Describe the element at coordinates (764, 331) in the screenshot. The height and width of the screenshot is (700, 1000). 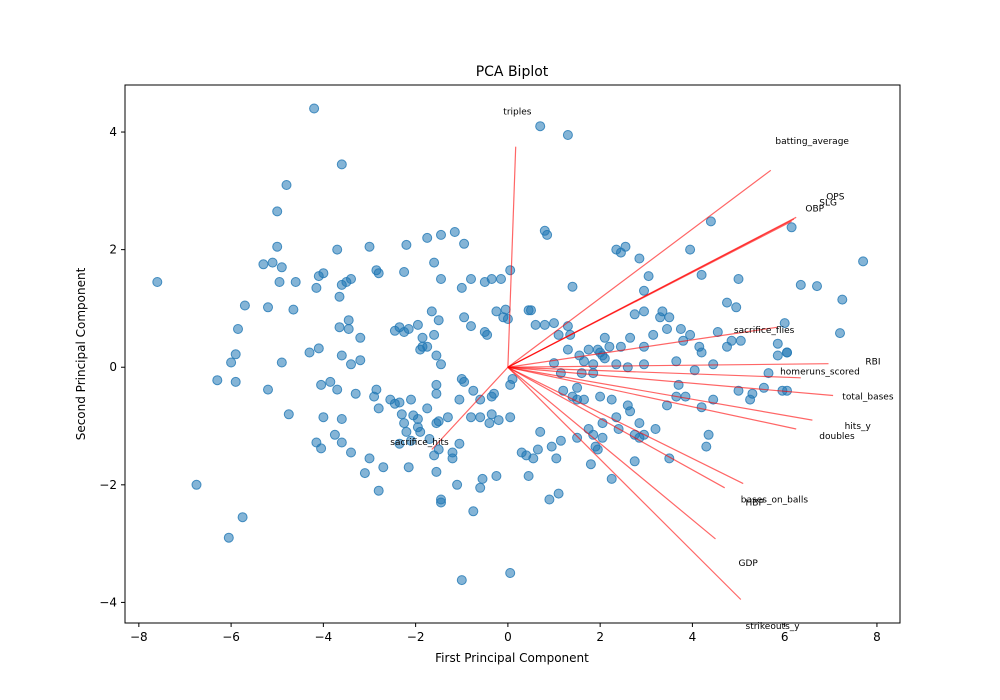
I see `loading-label-sacrifice-flies: sacrifice_flies` at that location.